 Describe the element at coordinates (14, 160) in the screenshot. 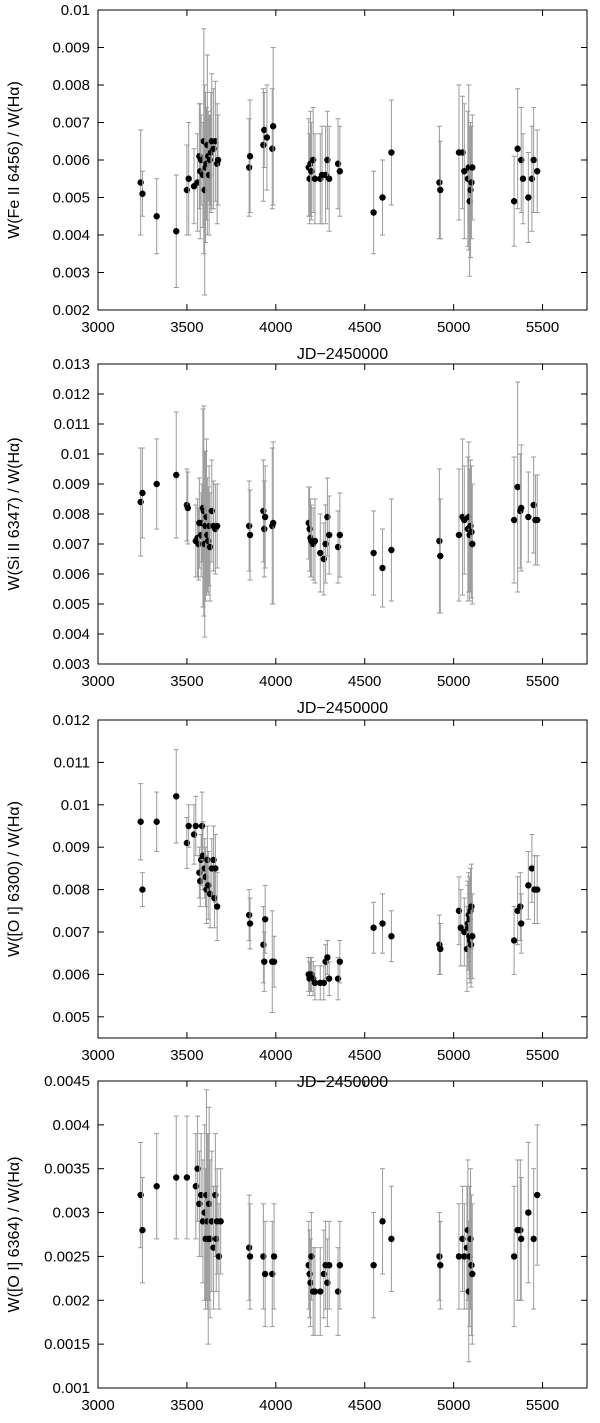

I see `y-axis-label: W(Fe II 6456) / W(Hα)` at that location.